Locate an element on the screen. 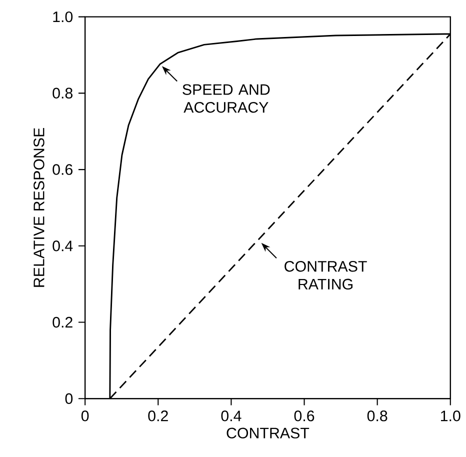 Image resolution: width=466 pixels, height=457 pixels. x-tick-label: 1.0 is located at coordinates (450, 416).